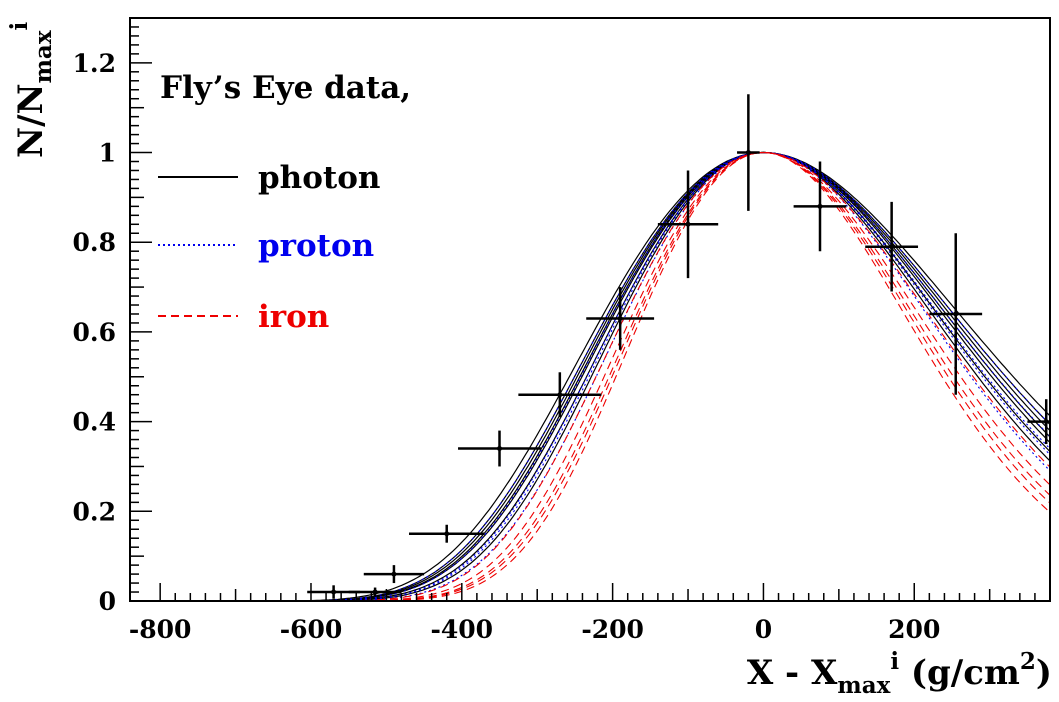 The height and width of the screenshot is (702, 1059). What do you see at coordinates (284, 202) in the screenshot?
I see `legend: Fly’s Eye data, photon proton iron` at bounding box center [284, 202].